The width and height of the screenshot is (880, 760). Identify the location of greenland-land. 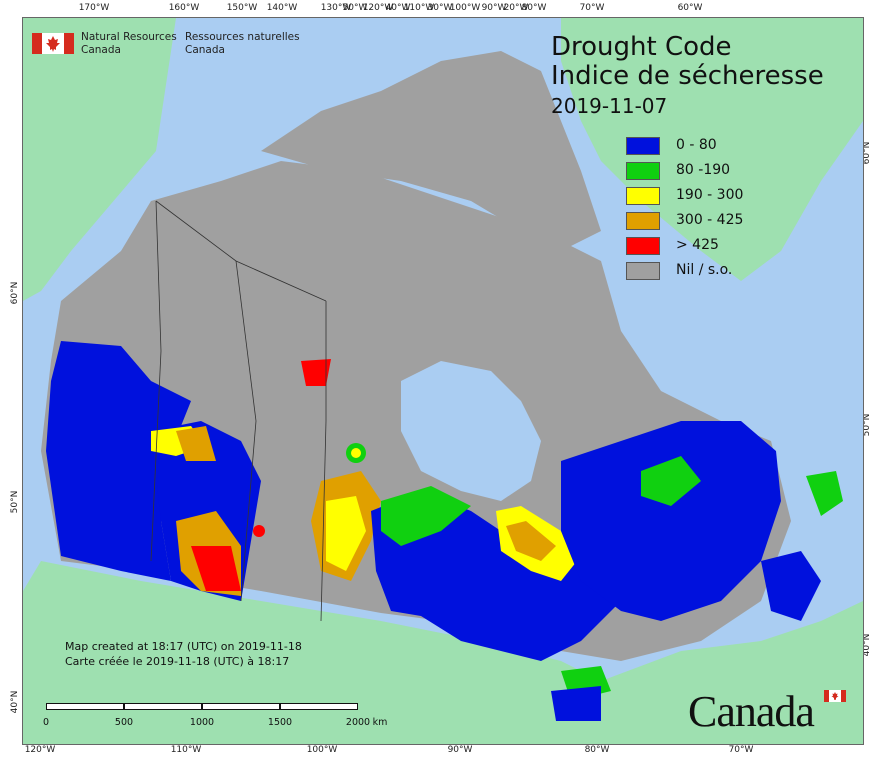
(712, 149).